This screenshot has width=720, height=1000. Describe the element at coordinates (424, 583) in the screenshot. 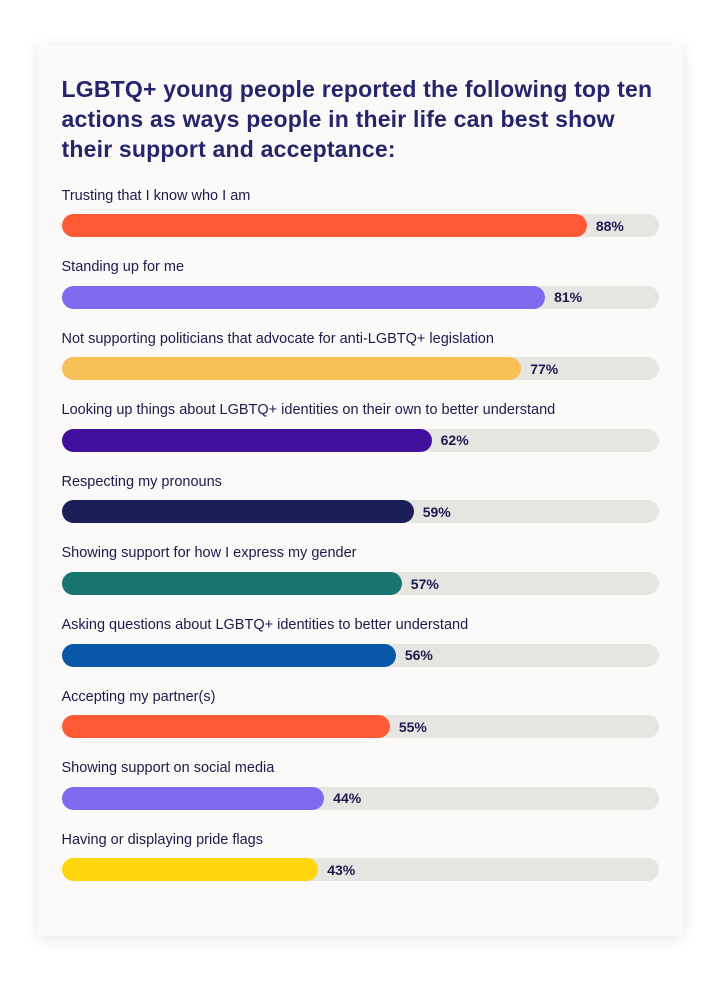

I see `bar-value: 57%` at that location.